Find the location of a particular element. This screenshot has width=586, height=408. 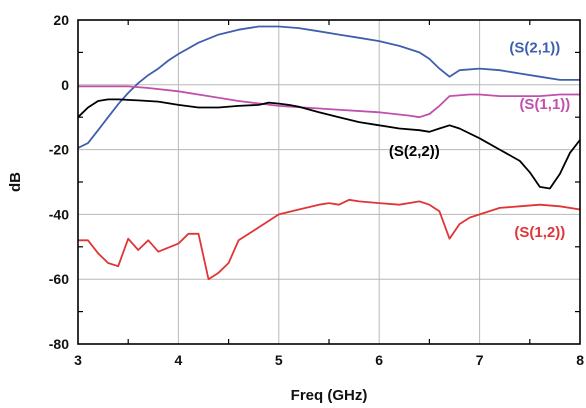

y-tick-labels: 20 0 -20 -40 -60 -80 is located at coordinates (59, 182).